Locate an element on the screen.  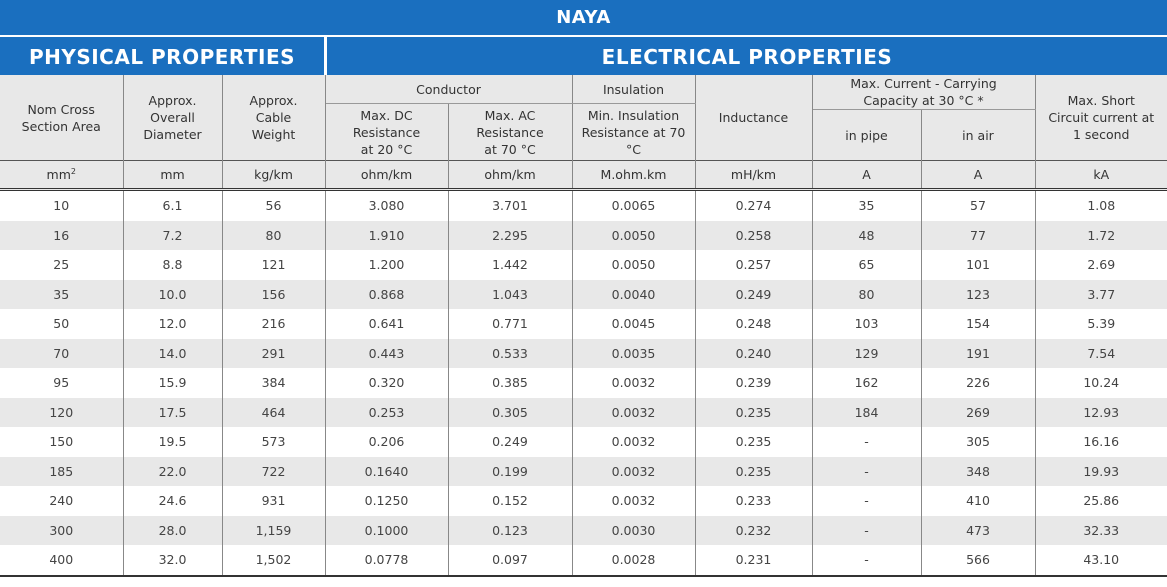
cell-inductance: 0.240 is located at coordinates (753, 353).